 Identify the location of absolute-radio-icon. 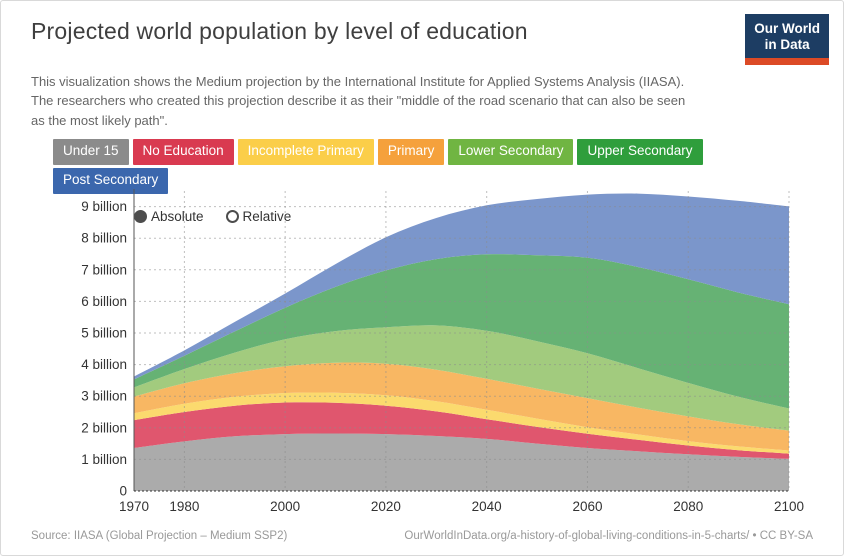
(140, 217).